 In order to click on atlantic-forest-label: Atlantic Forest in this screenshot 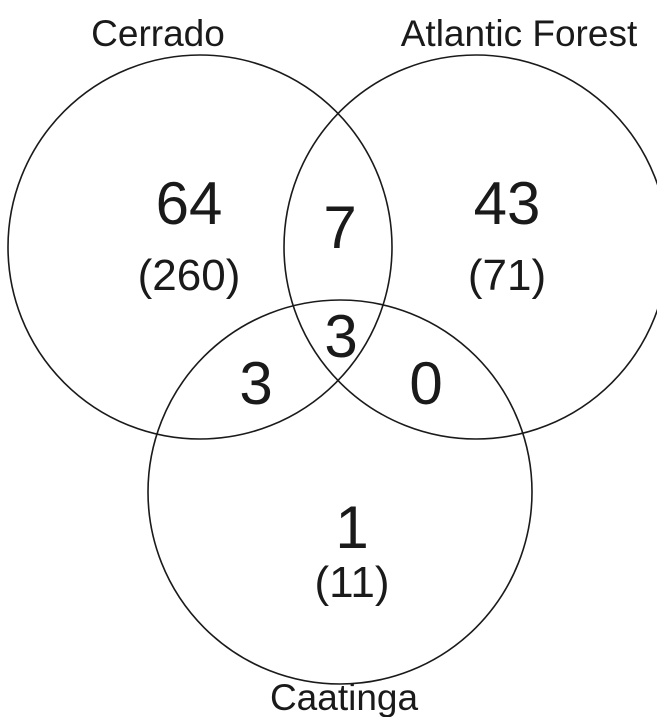, I will do `click(519, 33)`.